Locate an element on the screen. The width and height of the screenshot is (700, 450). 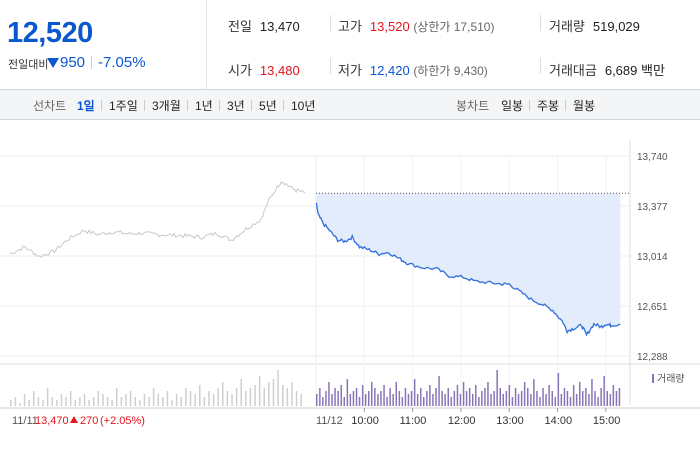
period-10y-button: 10년 is located at coordinates (303, 106).